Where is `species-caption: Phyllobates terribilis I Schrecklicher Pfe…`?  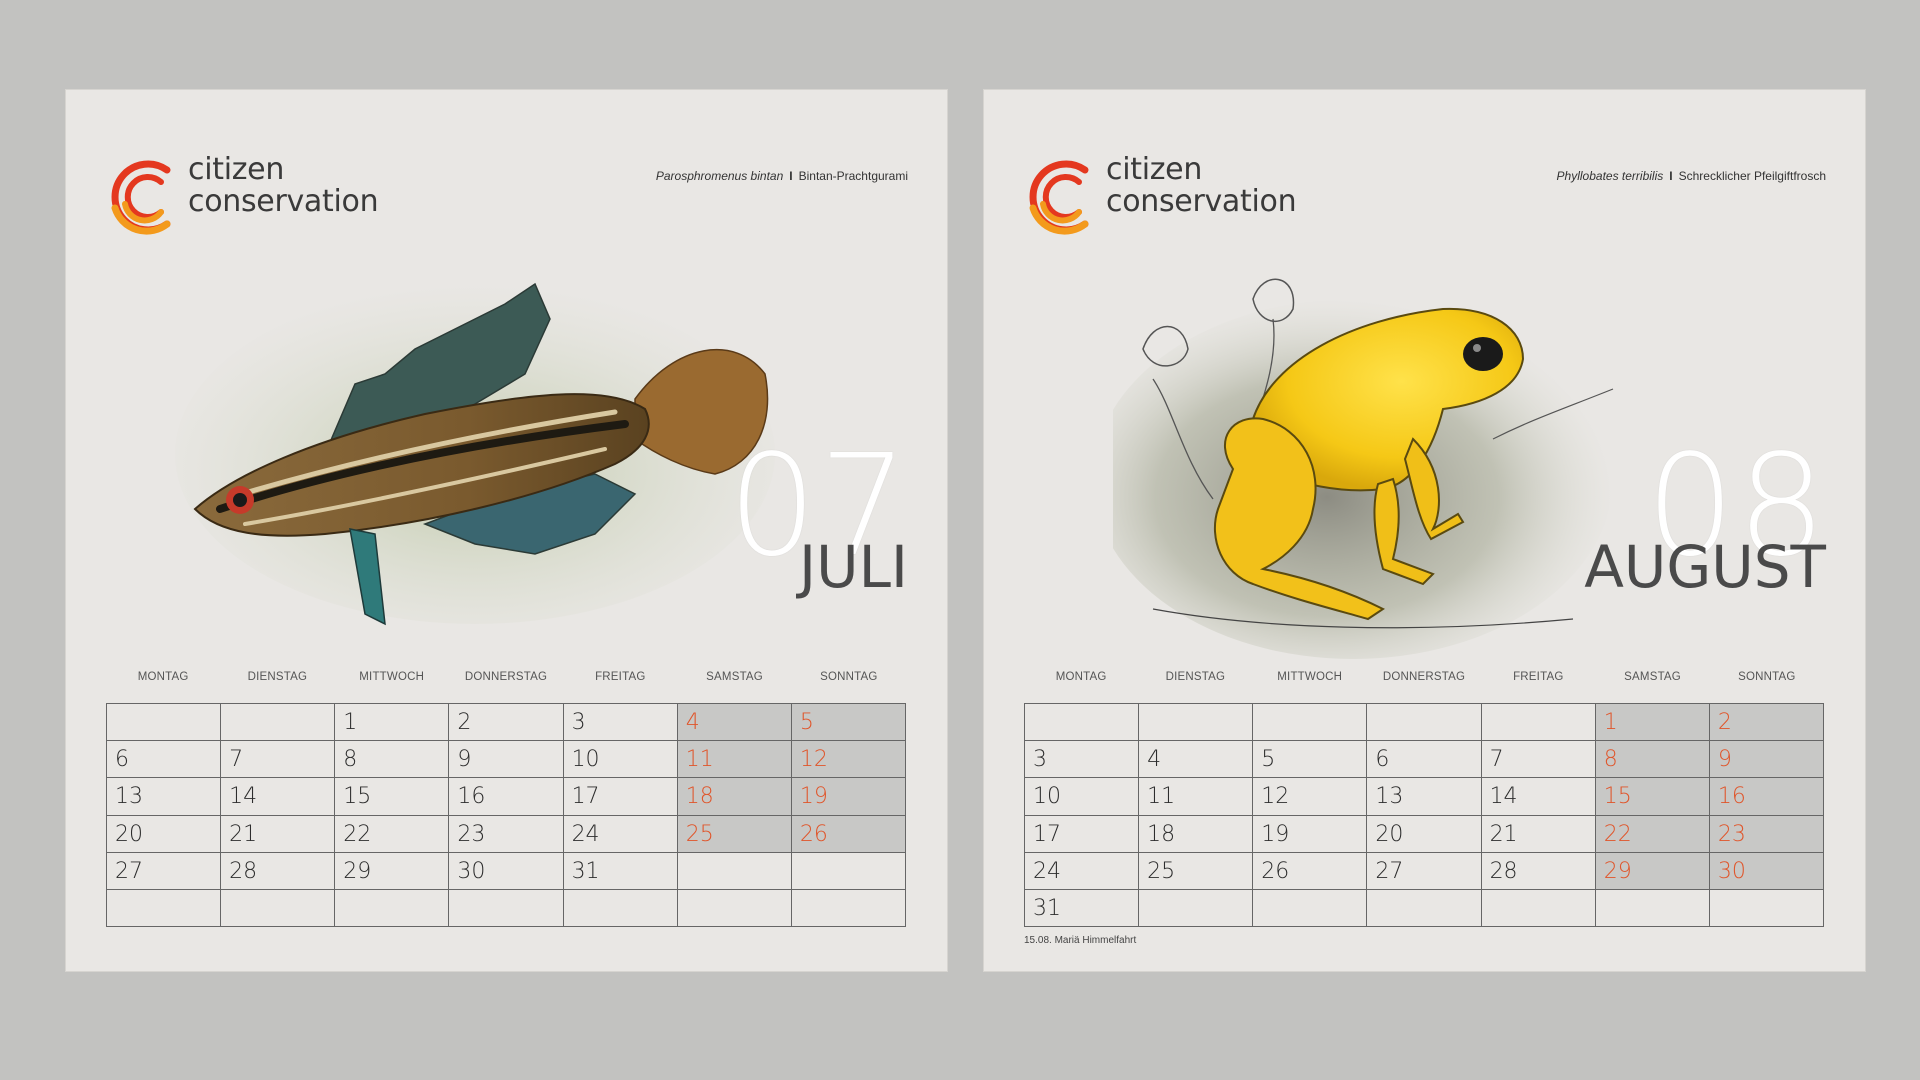 species-caption: Phyllobates terribilis I Schrecklicher Pfe… is located at coordinates (1691, 176).